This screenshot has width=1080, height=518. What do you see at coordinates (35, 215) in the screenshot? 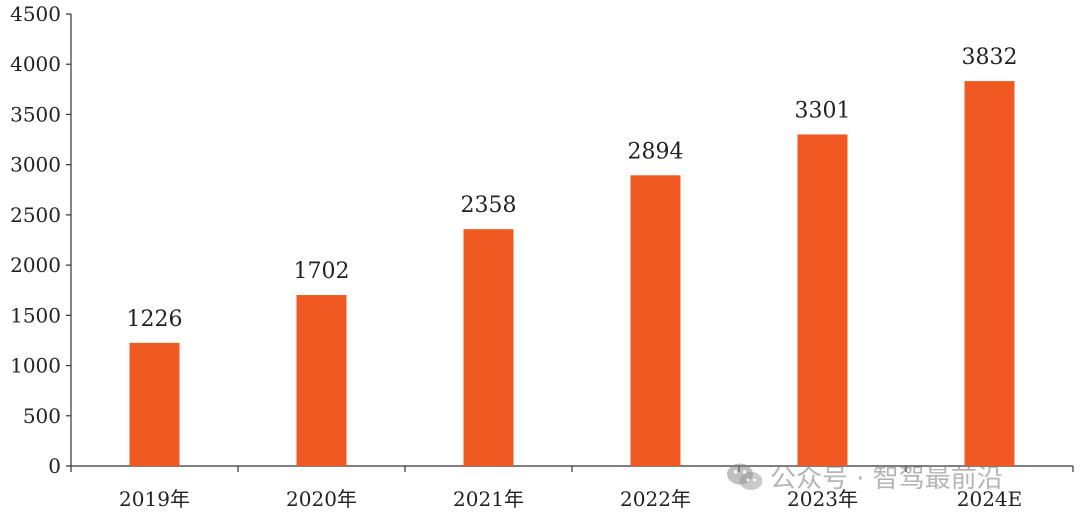
I see `y-tick-label: 2500` at bounding box center [35, 215].